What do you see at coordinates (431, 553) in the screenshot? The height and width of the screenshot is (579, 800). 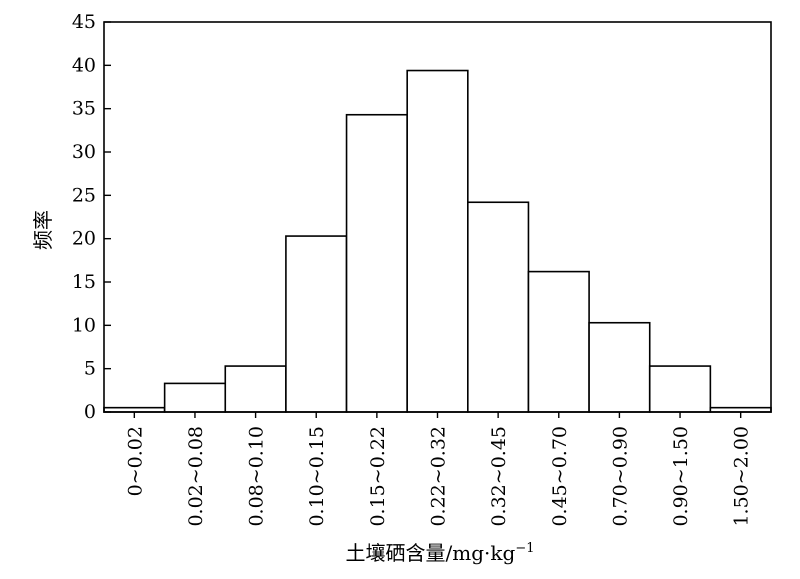 I see `x-axis-title-main: 土壤硒含量/mg·kg` at bounding box center [431, 553].